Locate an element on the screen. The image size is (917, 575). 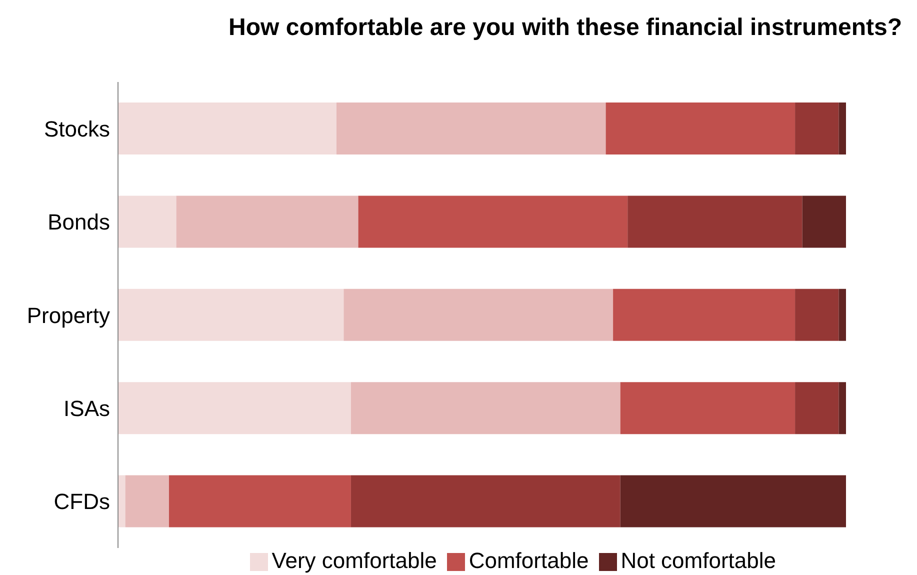
y-tick-label: Stocks is located at coordinates (77, 129).